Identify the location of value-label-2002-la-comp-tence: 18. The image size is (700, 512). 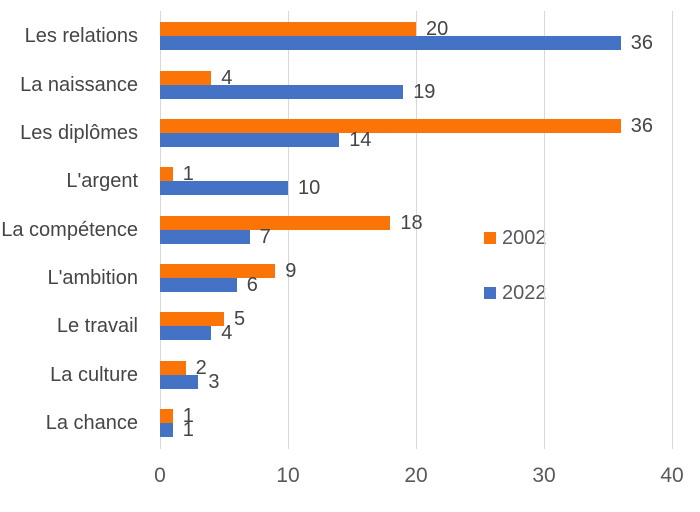
(411, 222).